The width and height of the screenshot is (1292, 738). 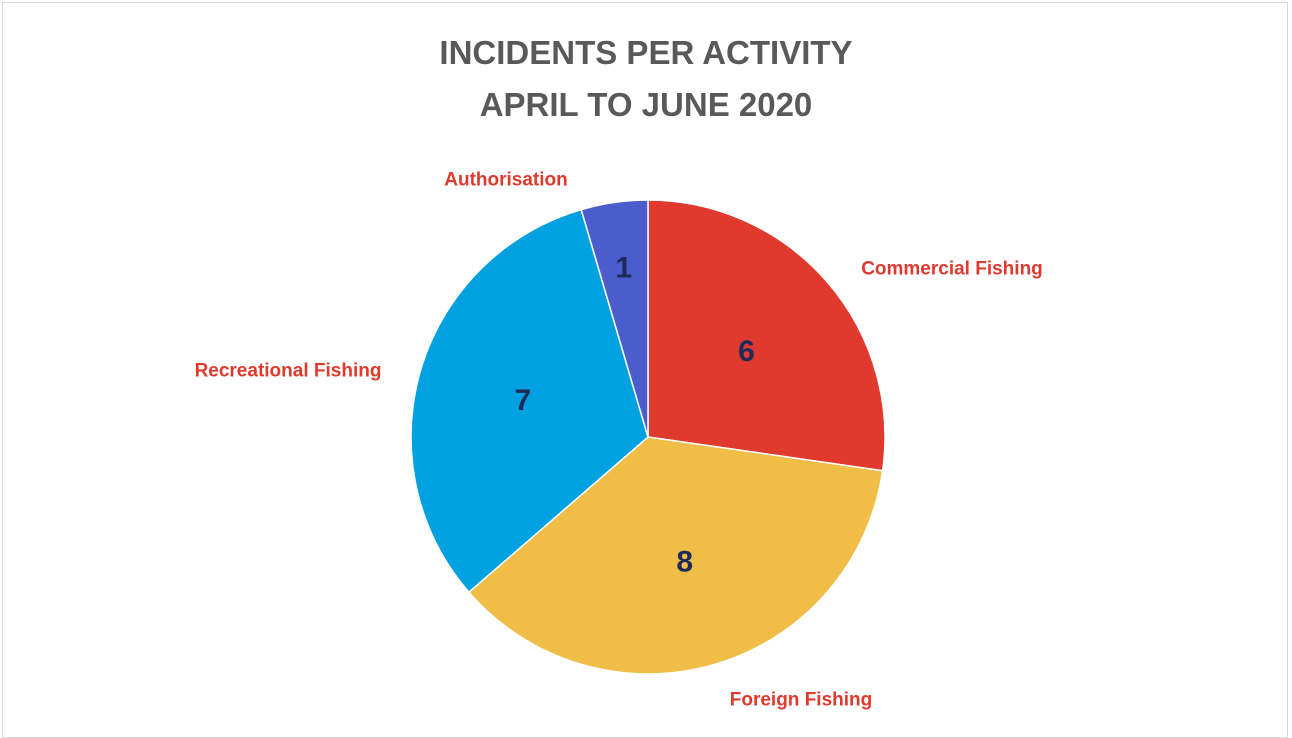 I want to click on pie-value-label: 8, so click(x=684, y=562).